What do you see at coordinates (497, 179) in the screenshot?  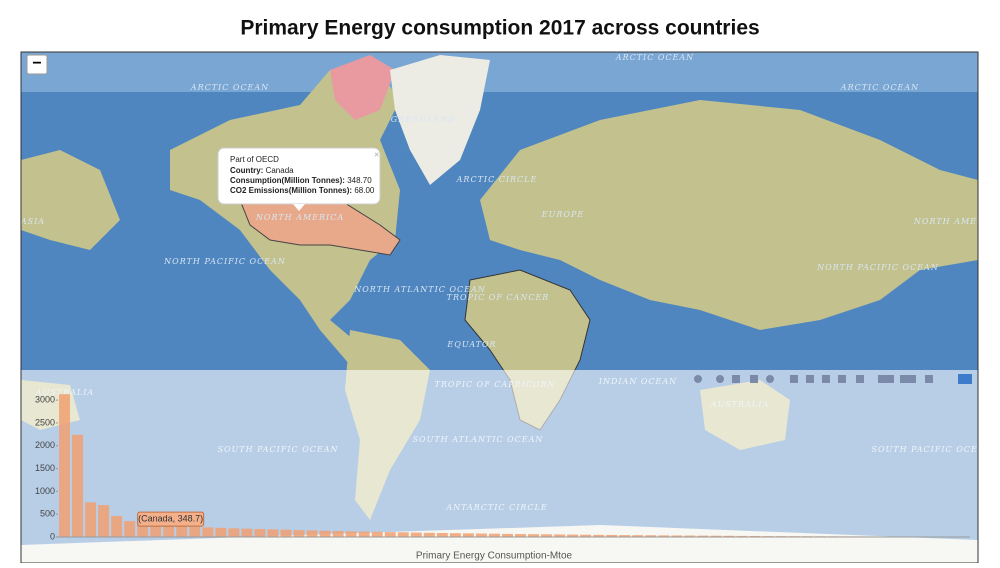 I see `map-label: ARCTIC CIRCLE` at bounding box center [497, 179].